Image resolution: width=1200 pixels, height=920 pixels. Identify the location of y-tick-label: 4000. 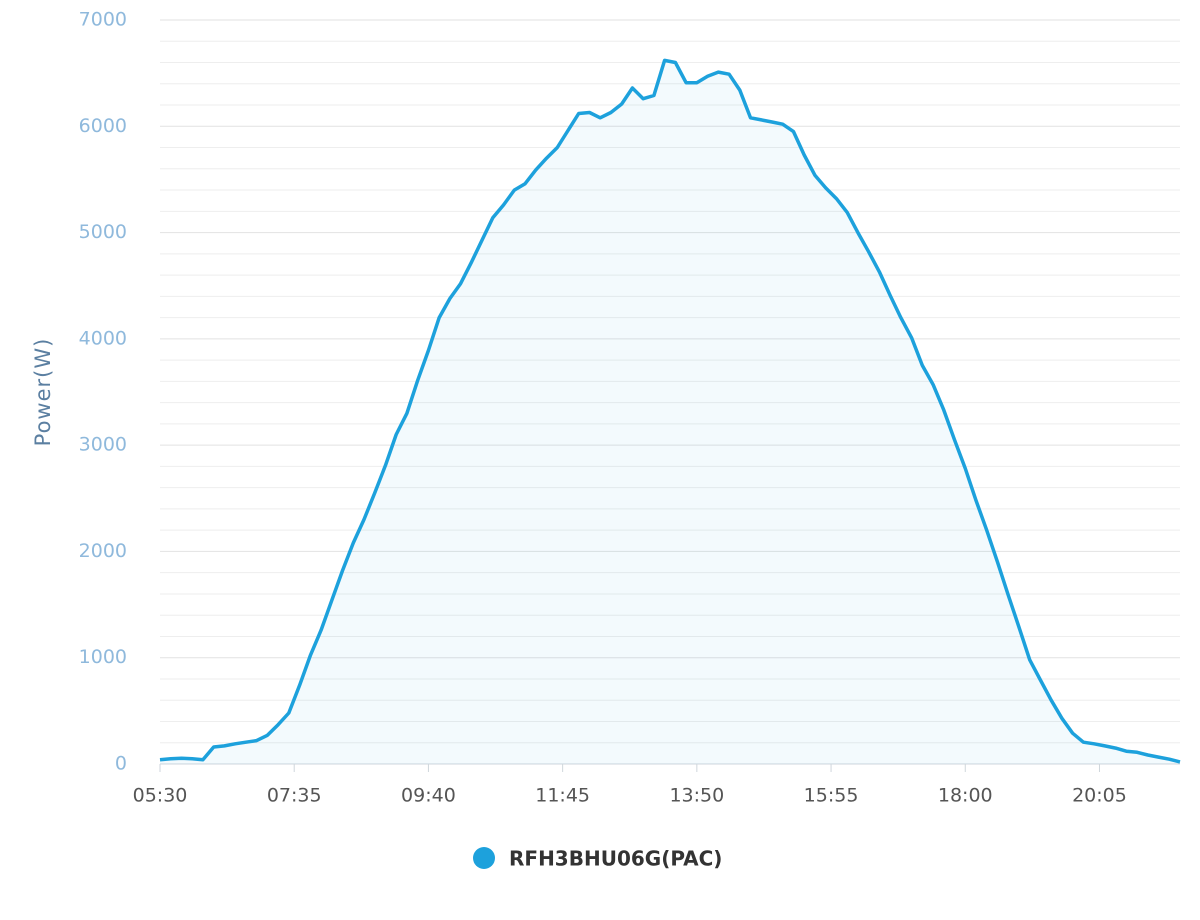
(103, 338).